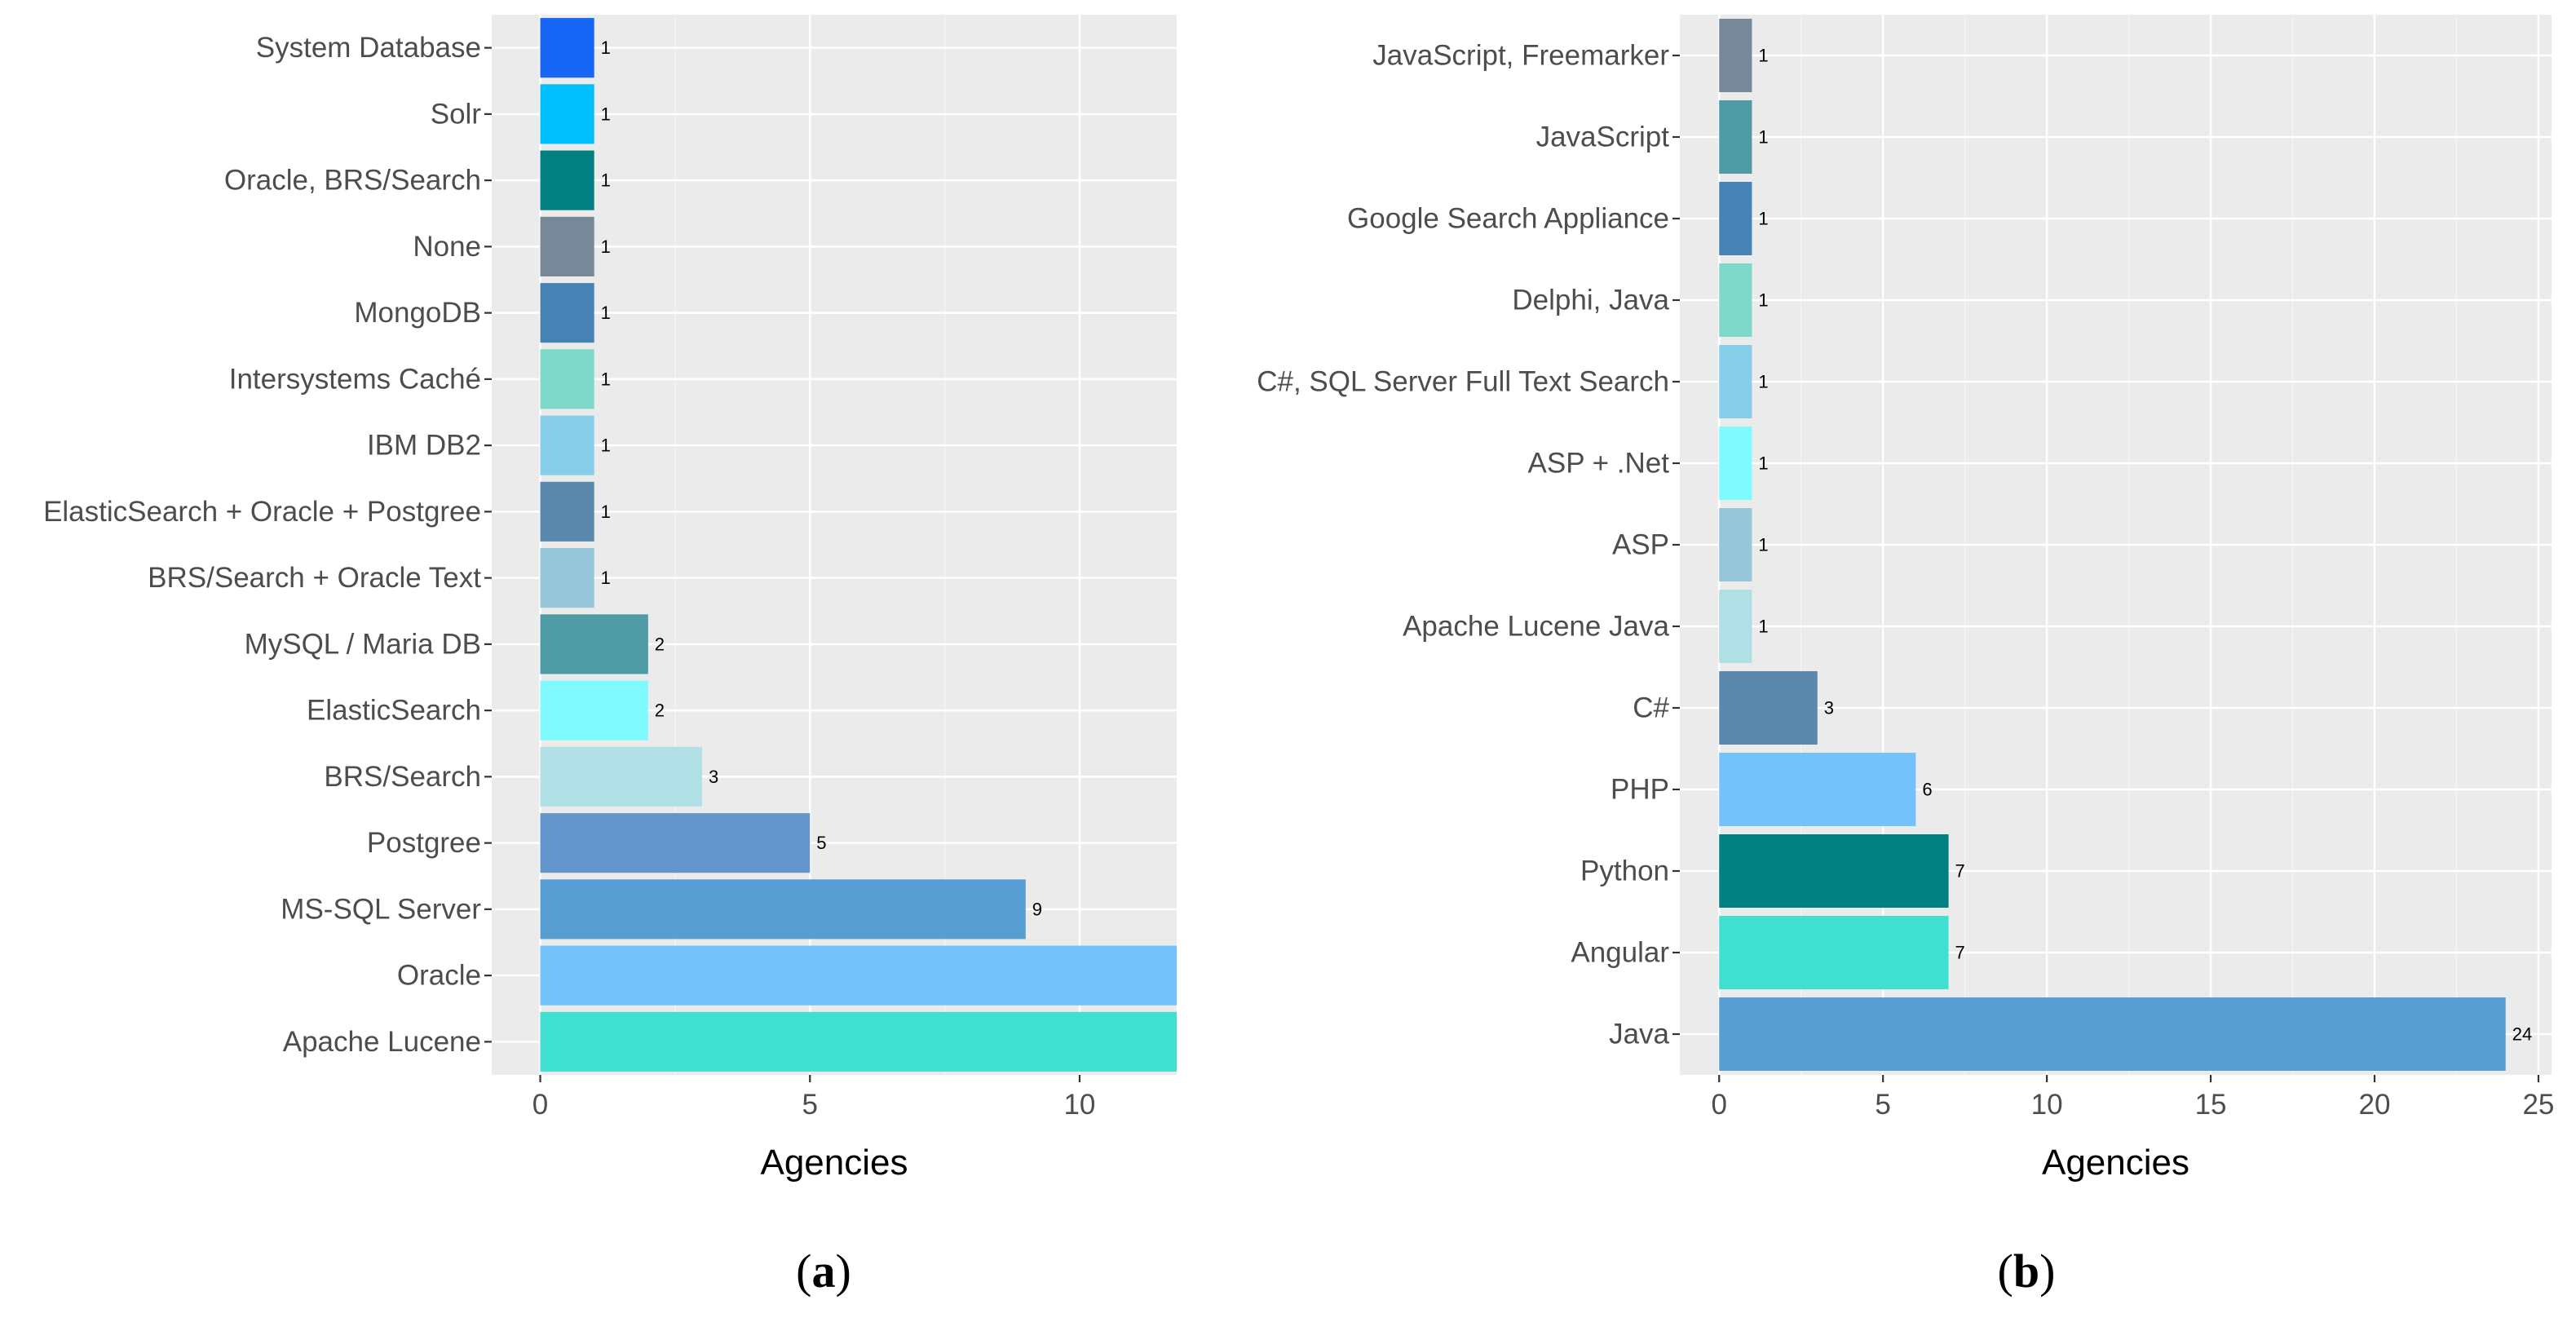 The width and height of the screenshot is (2576, 1322). What do you see at coordinates (1037, 909) in the screenshot?
I see `bar-value-label: 9` at bounding box center [1037, 909].